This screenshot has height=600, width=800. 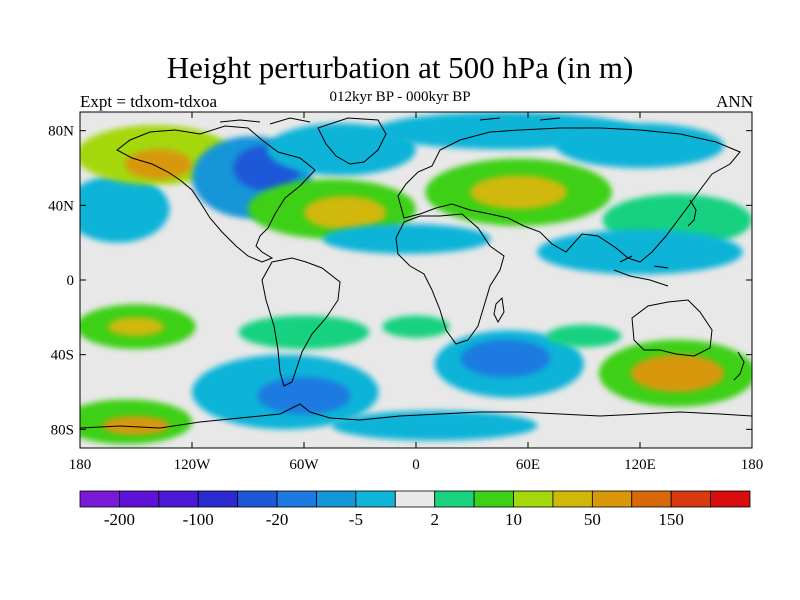 I want to click on coast-arctic-islands, so click(x=390, y=121).